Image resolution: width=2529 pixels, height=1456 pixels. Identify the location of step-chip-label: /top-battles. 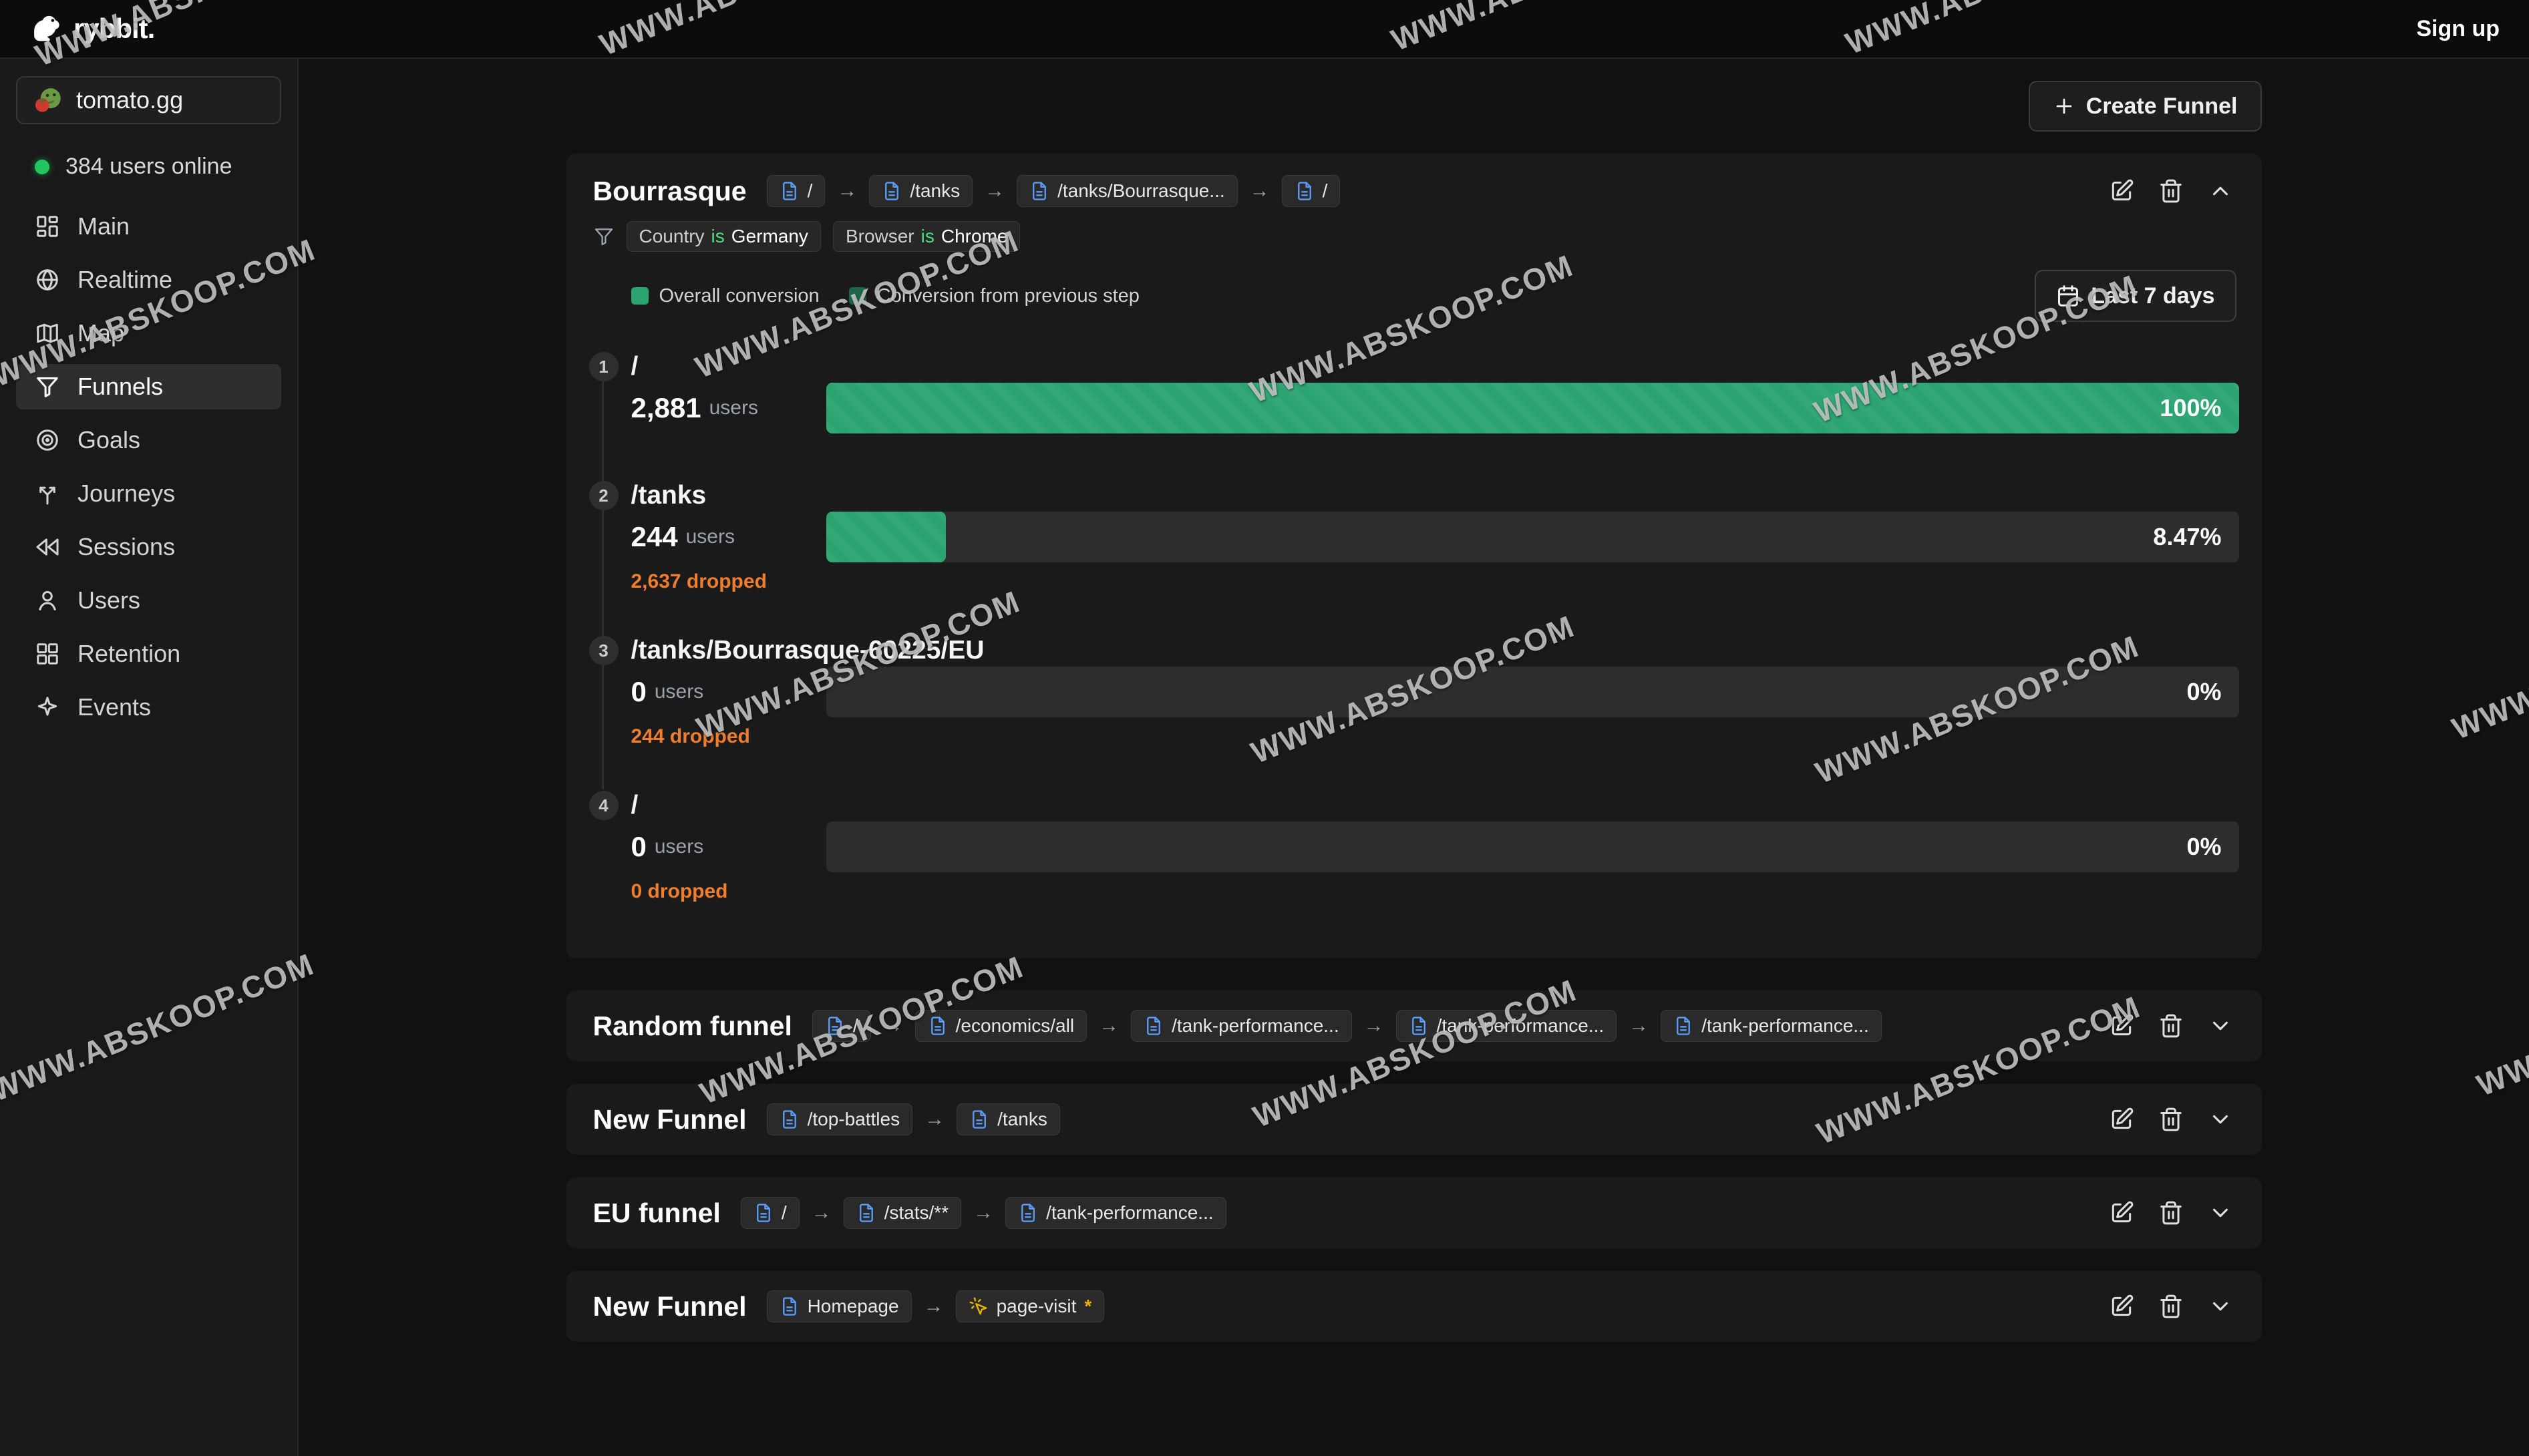
(853, 1119).